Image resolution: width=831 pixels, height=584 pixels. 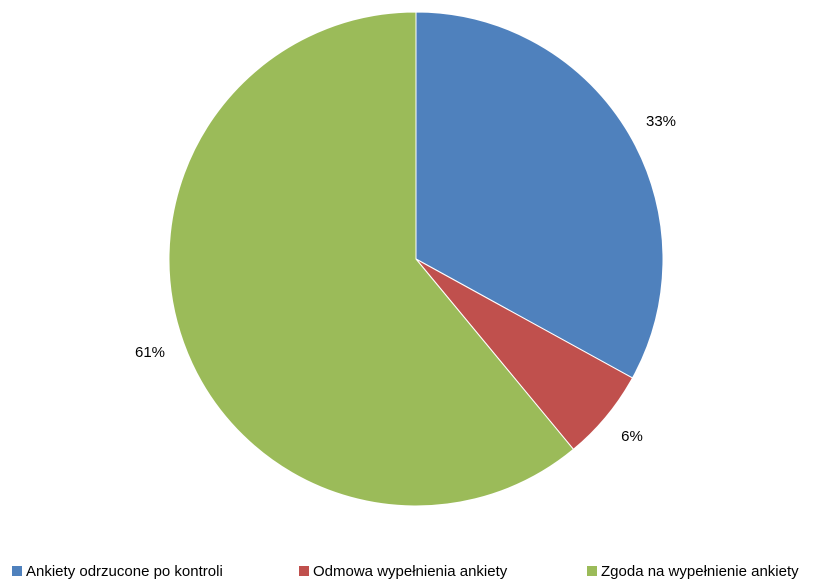 What do you see at coordinates (410, 571) in the screenshot?
I see `legend-label-2: Odmowa wypełnienia ankiety` at bounding box center [410, 571].